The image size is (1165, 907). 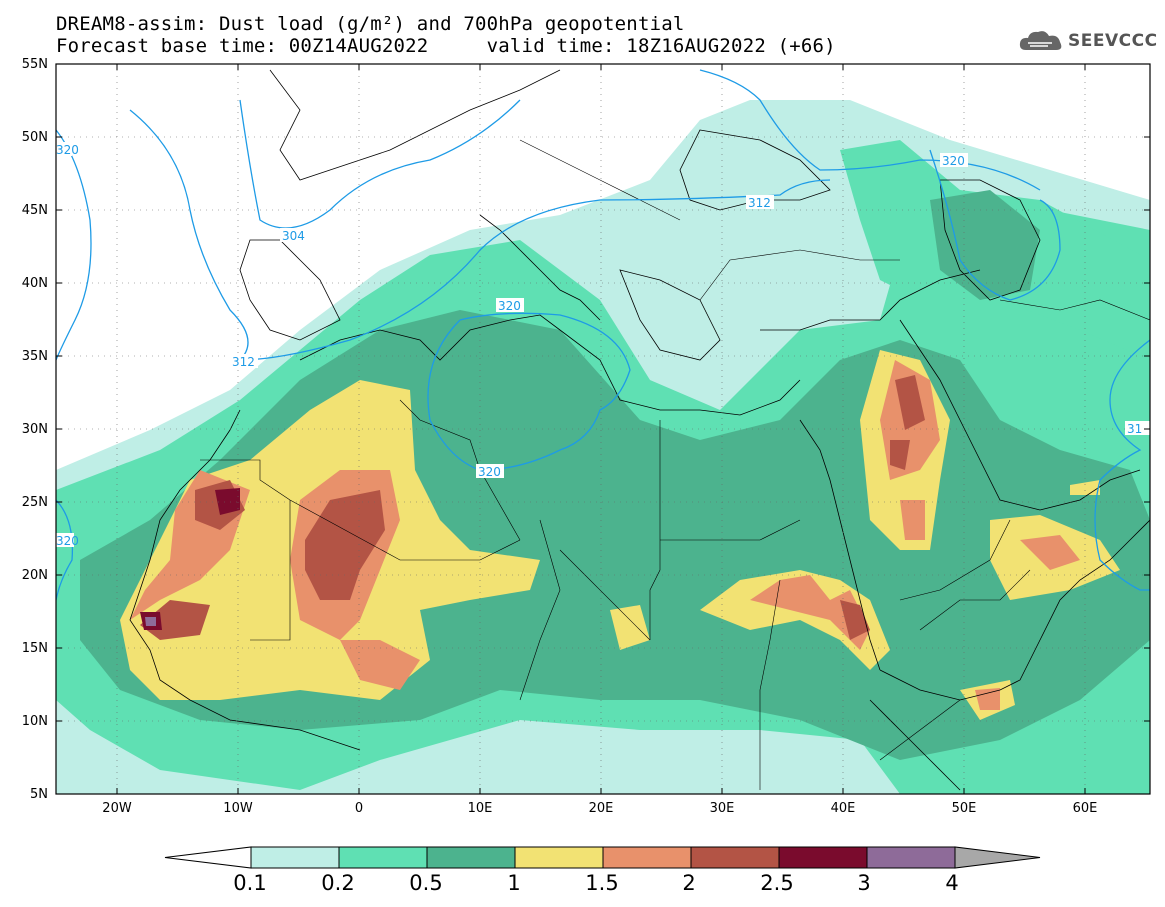 What do you see at coordinates (34, 356) in the screenshot?
I see `lat-label: 35N` at bounding box center [34, 356].